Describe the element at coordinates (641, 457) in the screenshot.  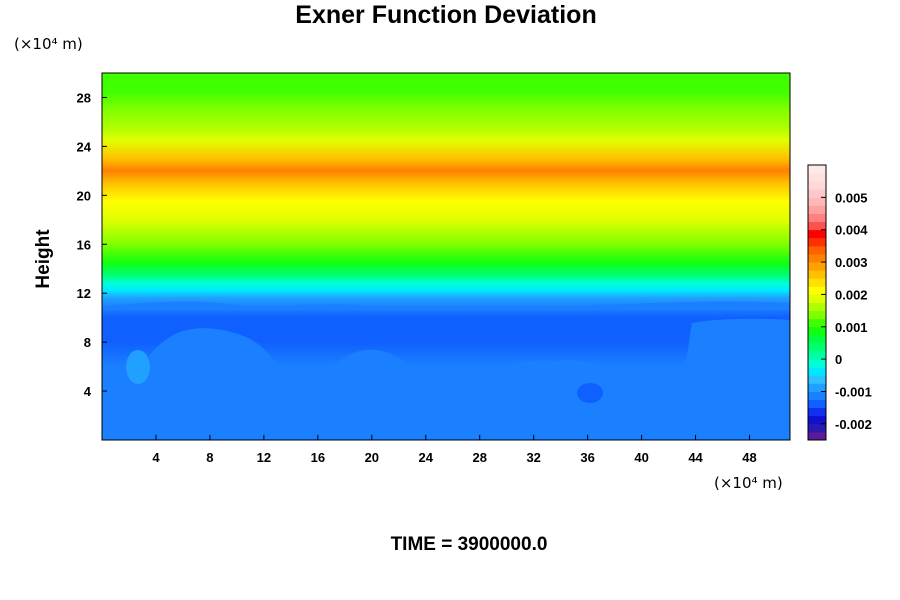
I see `x-tick-label: 40` at that location.